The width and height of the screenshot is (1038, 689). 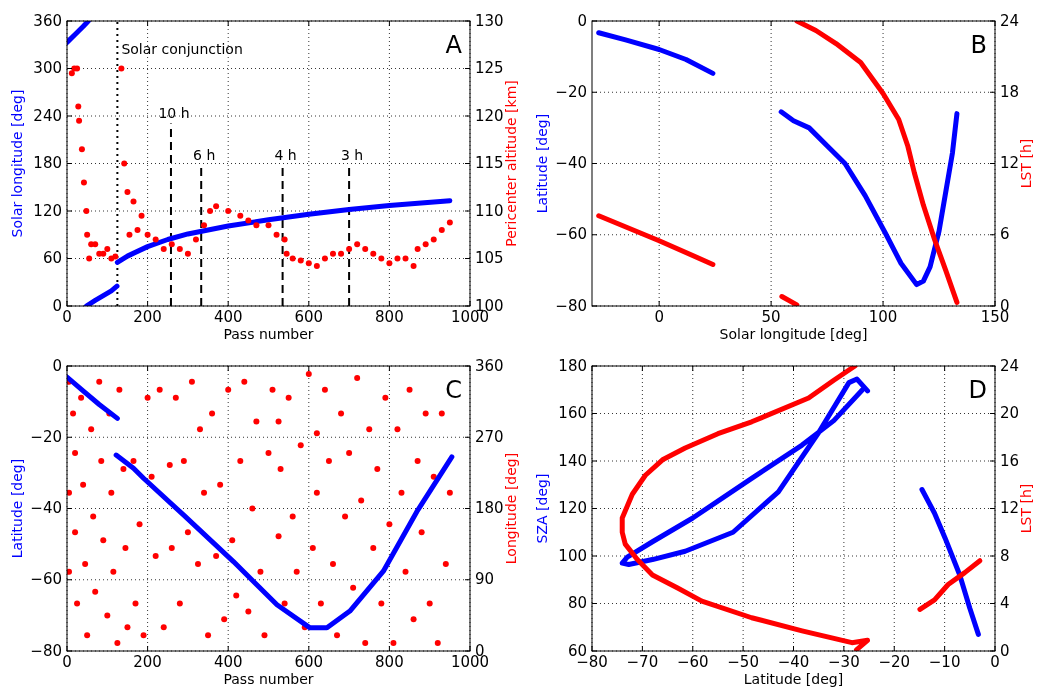 I want to click on y2-tick-label: 90, so click(x=485, y=579).